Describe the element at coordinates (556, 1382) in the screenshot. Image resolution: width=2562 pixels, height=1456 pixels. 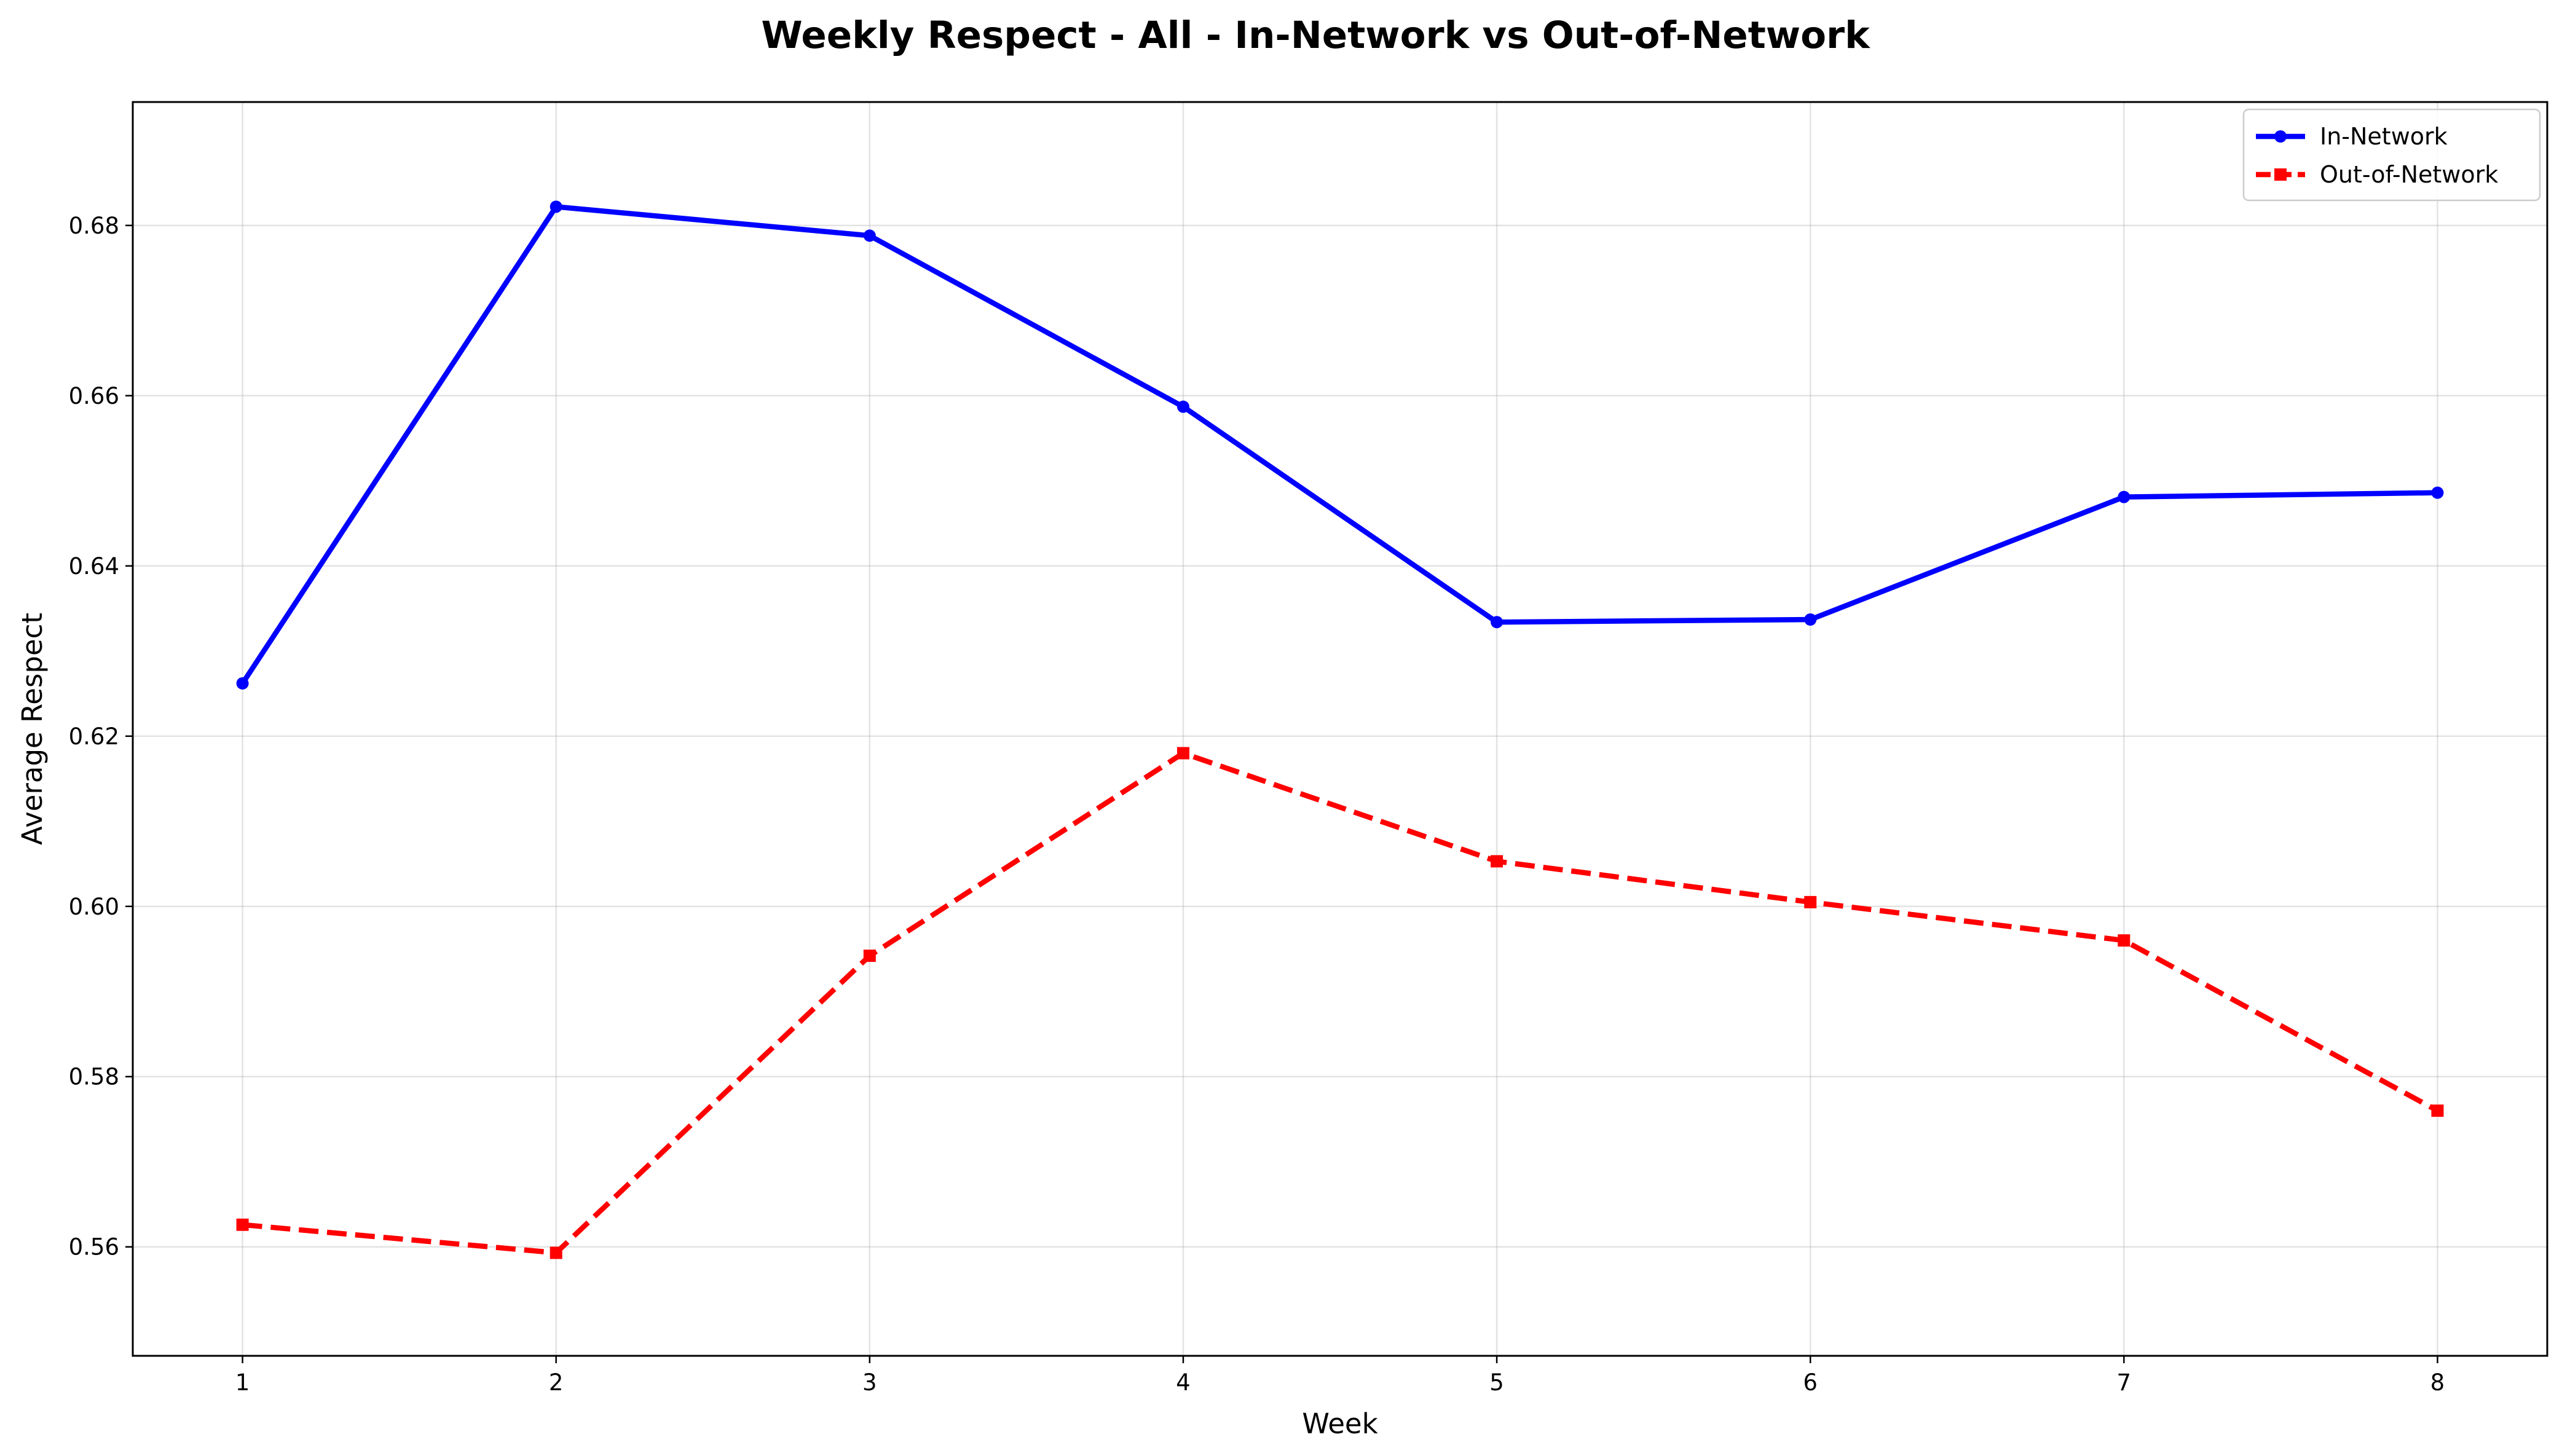
I see `x-tick-label: 2` at that location.